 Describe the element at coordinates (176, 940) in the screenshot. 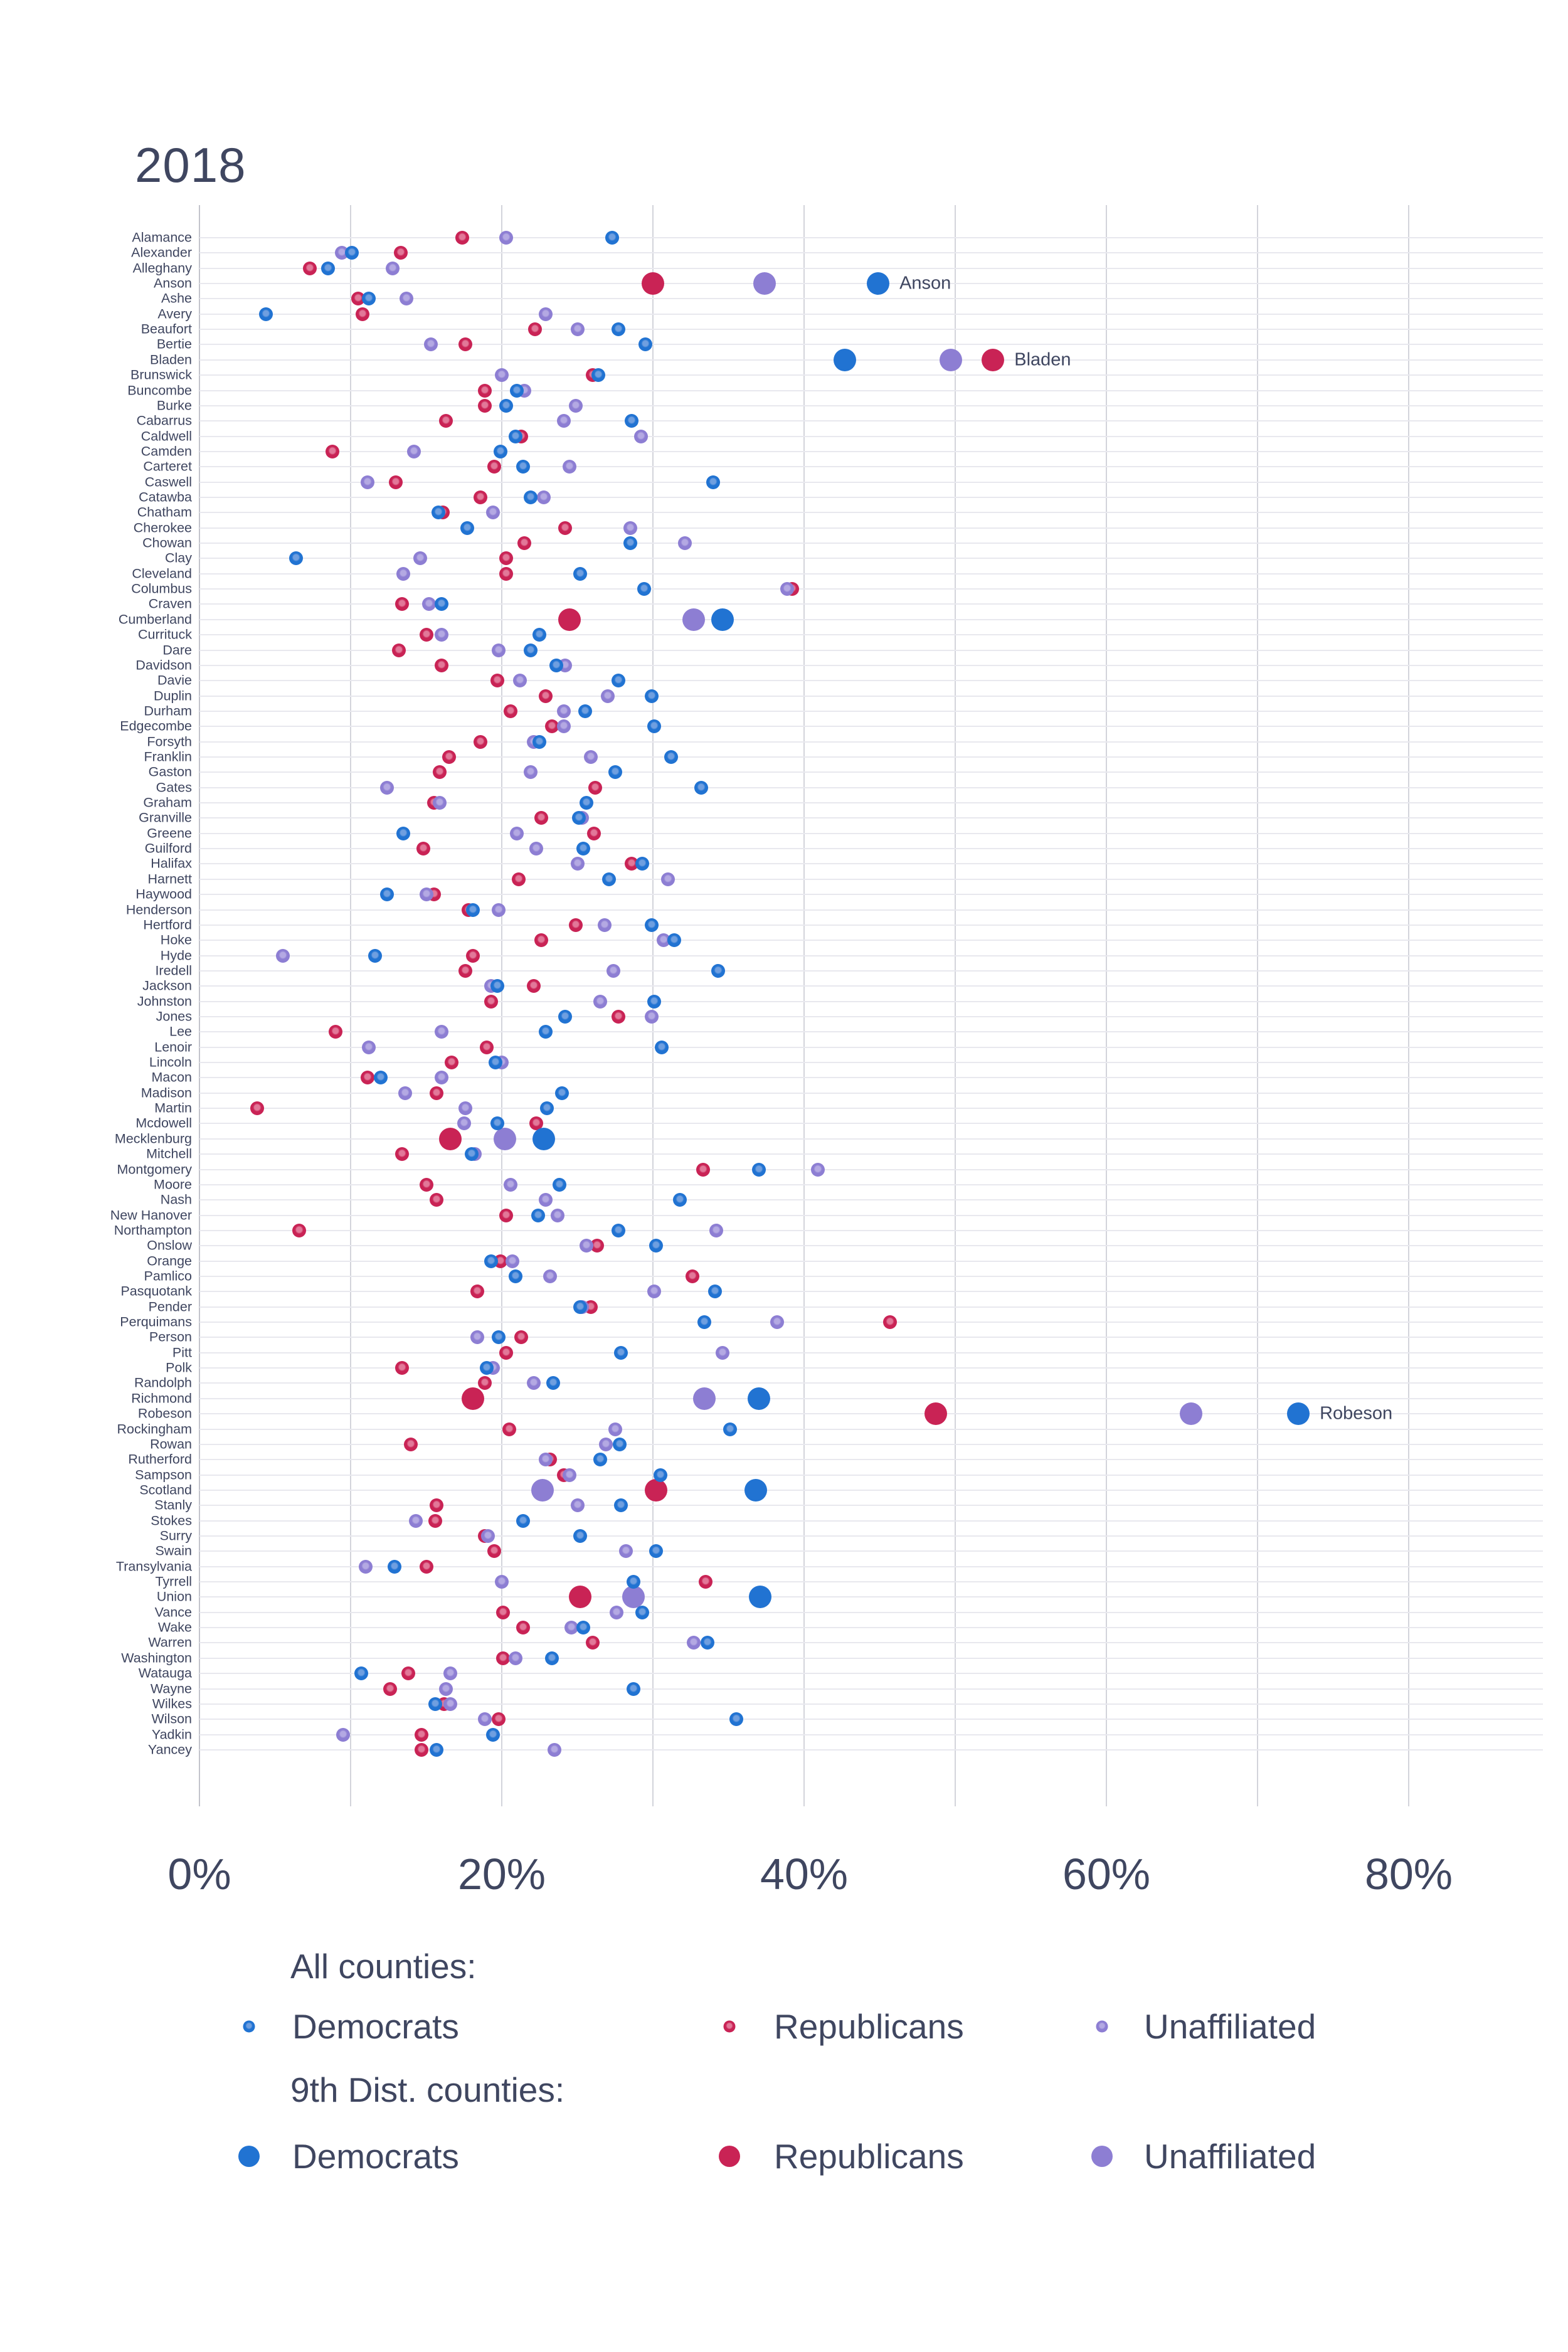

I see `county-label: Hoke` at that location.